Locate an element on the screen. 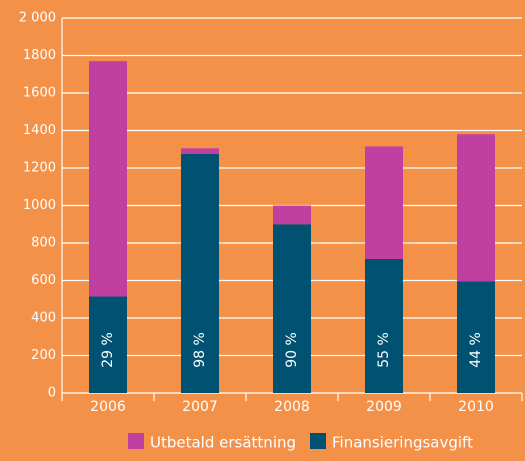  y-tick-label: 800 is located at coordinates (43, 243).